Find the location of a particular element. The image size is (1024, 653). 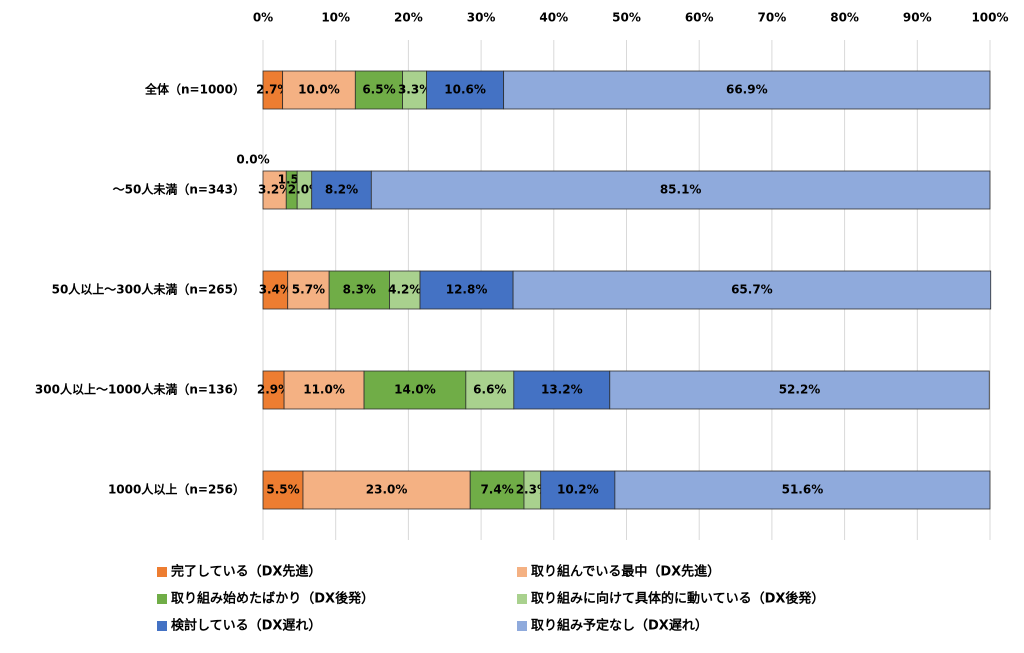

x-tick-label: 90% is located at coordinates (917, 18).